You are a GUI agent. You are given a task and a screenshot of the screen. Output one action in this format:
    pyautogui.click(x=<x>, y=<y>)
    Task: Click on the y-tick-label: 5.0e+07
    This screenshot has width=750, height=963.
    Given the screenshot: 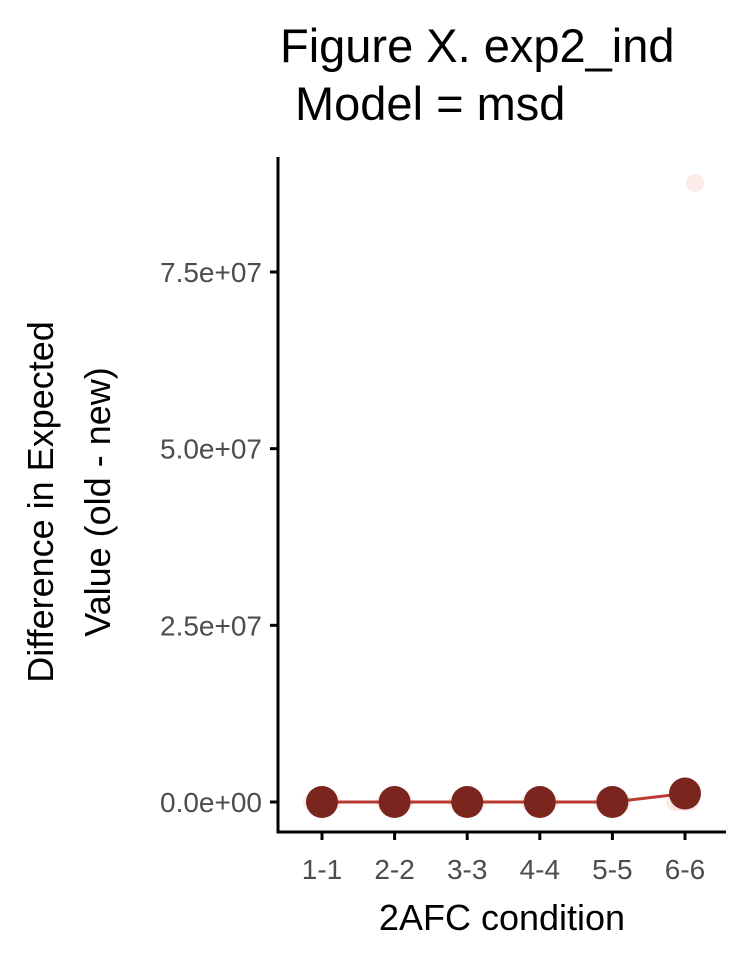 What is the action you would take?
    pyautogui.click(x=211, y=449)
    